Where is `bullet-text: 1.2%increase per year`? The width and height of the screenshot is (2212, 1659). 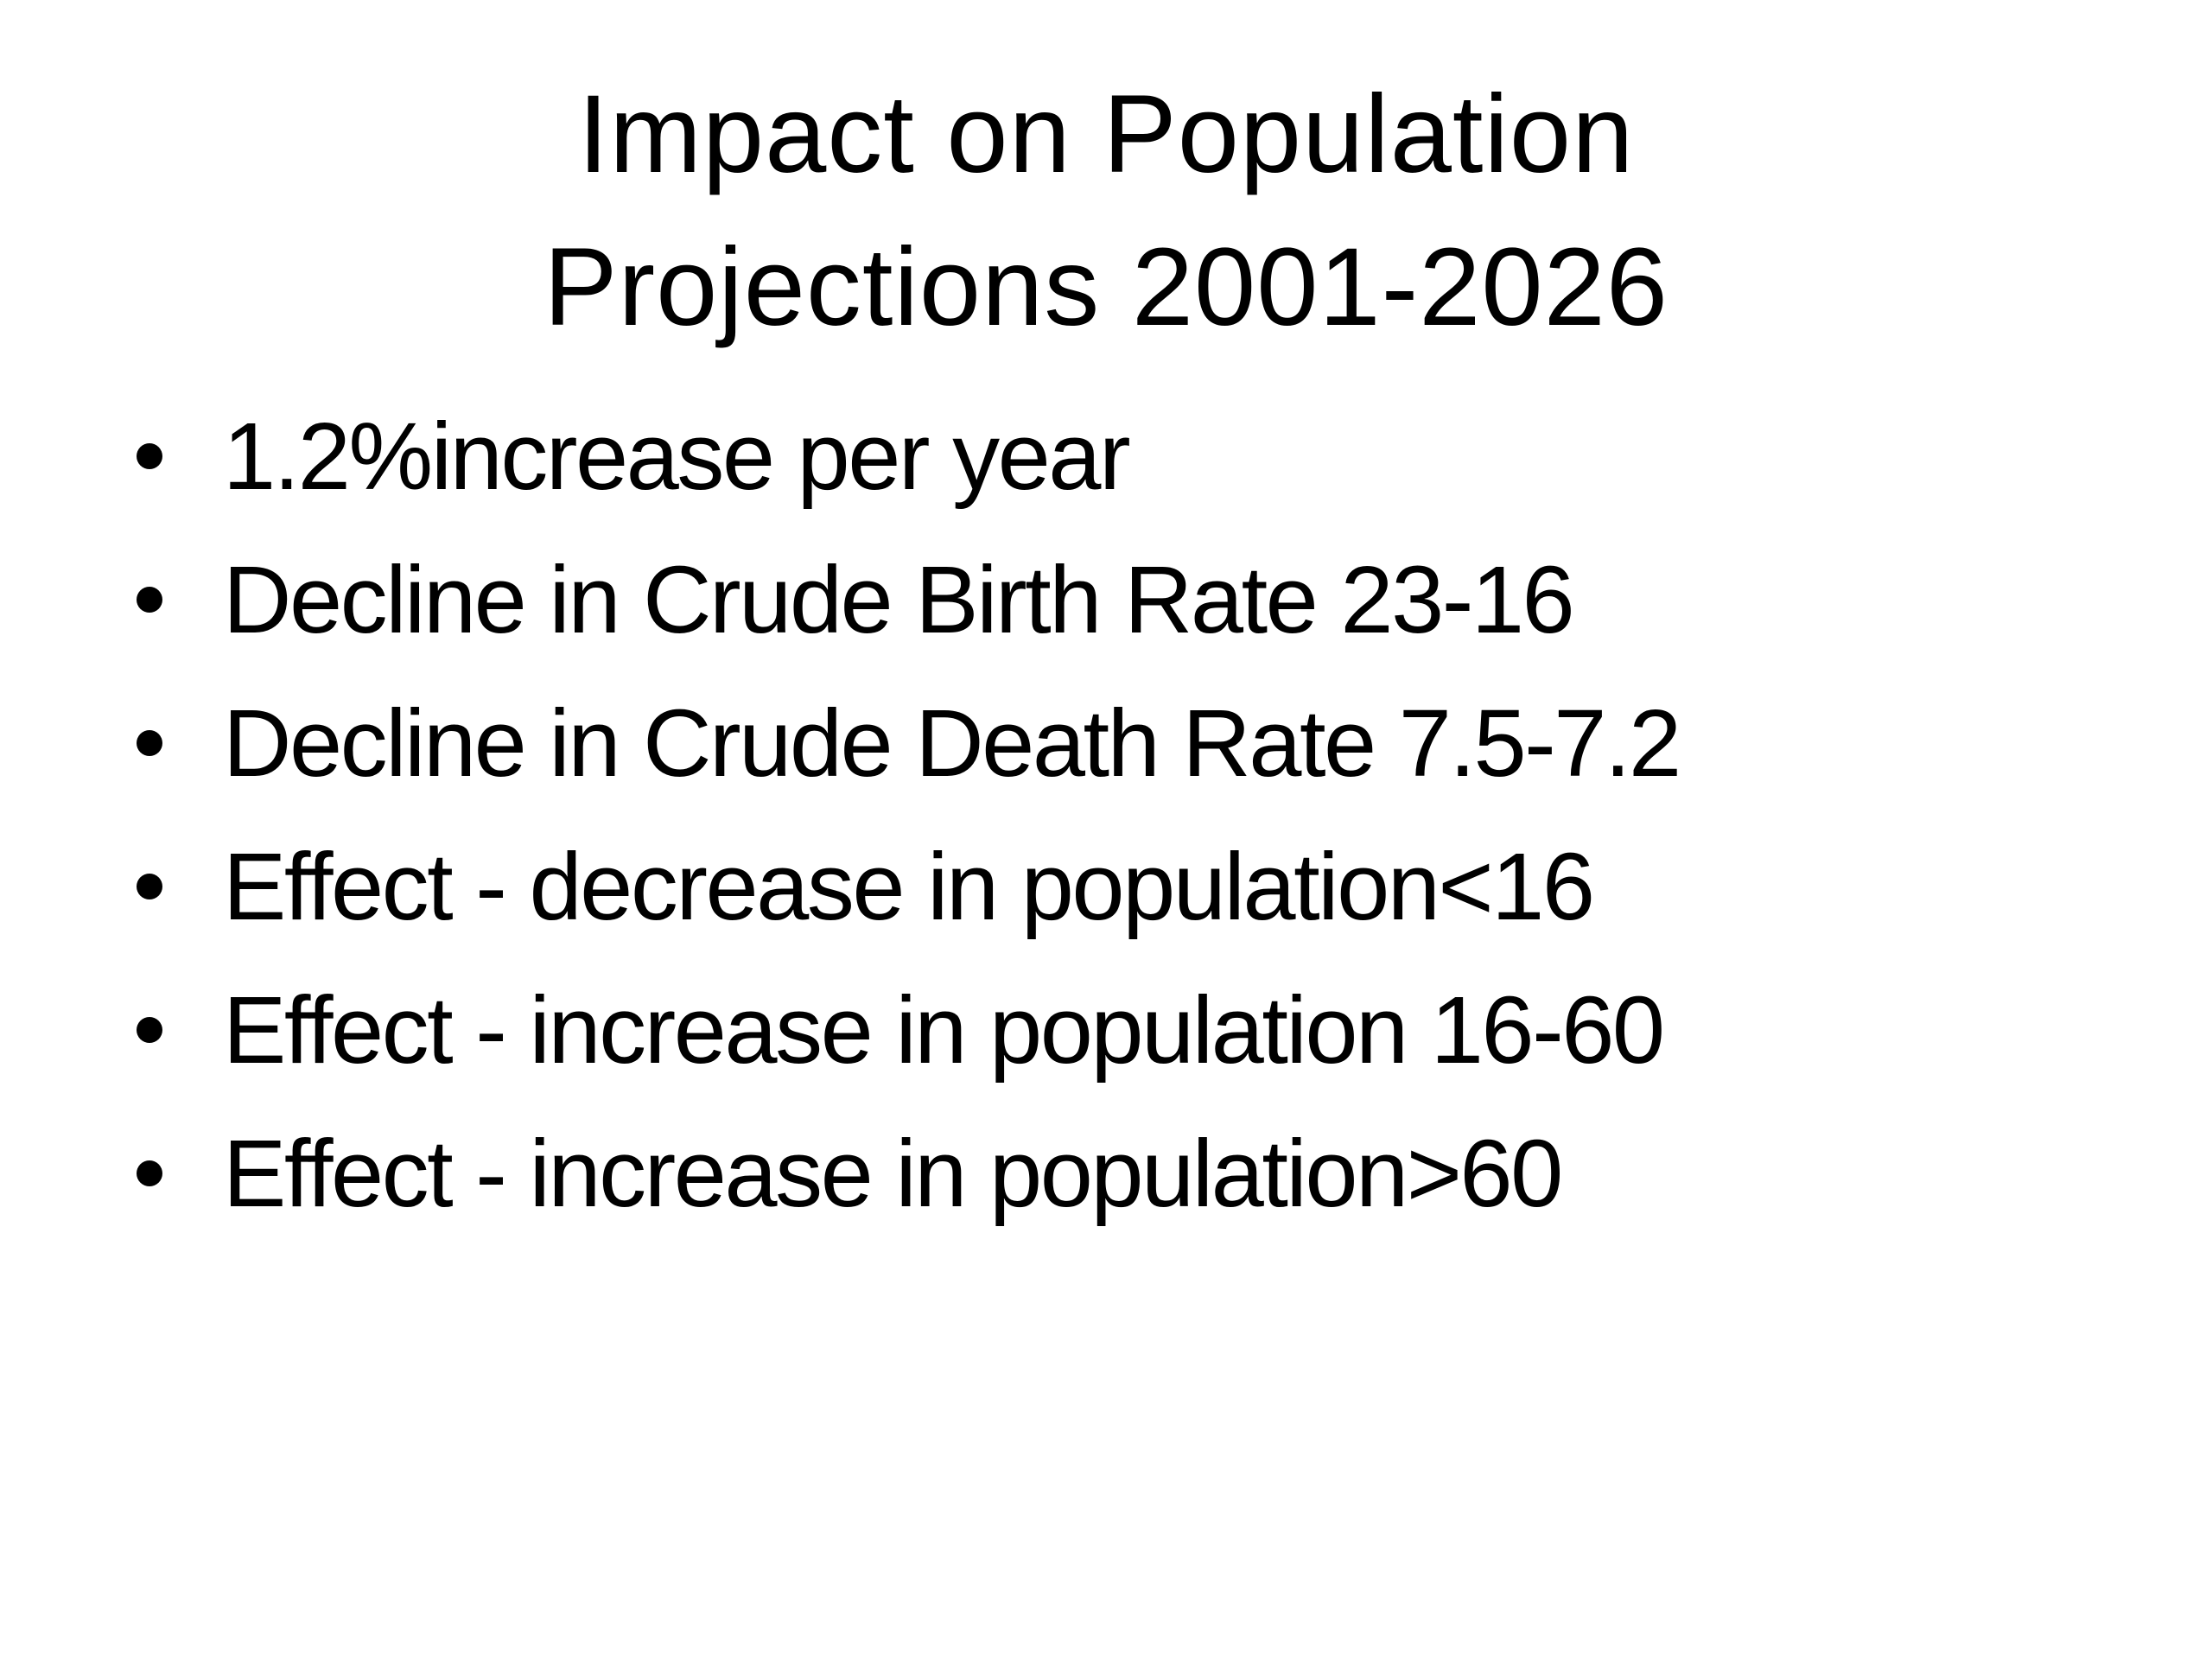
bullet-text: 1.2%increase per year is located at coordinates (677, 457).